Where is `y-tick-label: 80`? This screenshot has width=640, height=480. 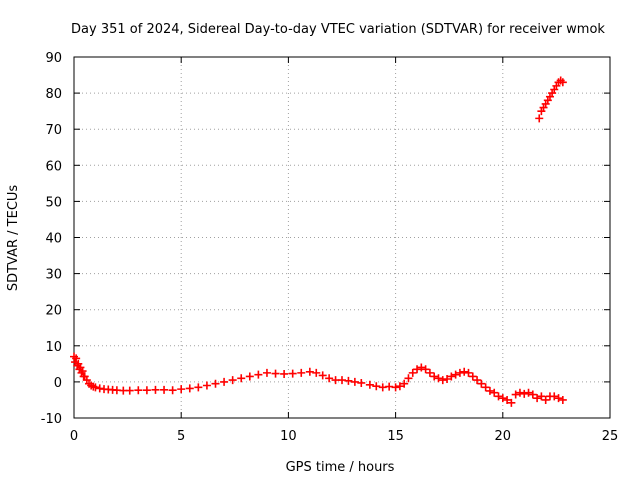 y-tick-label: 80 is located at coordinates (53, 94).